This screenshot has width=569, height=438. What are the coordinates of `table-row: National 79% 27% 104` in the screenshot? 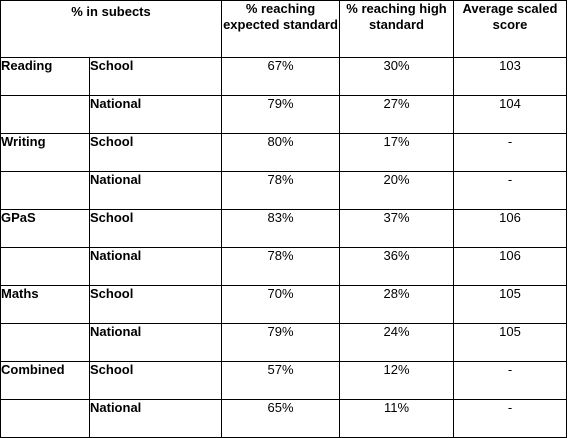 It's located at (283, 114).